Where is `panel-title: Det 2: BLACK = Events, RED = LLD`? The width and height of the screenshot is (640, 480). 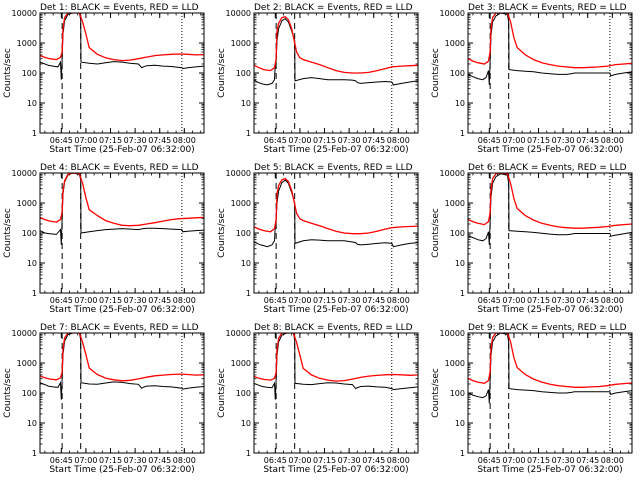 panel-title: Det 2: BLACK = Events, RED = LLD is located at coordinates (333, 8).